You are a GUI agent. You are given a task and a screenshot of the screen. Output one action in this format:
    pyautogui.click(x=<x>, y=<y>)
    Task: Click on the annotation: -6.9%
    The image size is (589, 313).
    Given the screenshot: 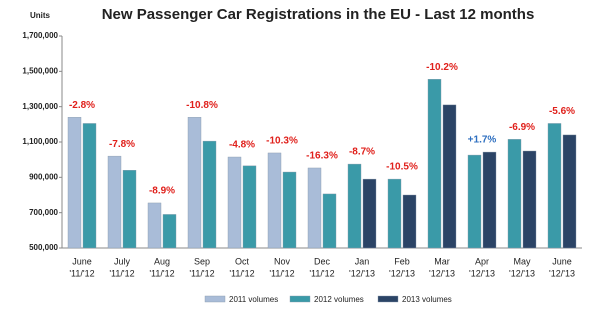 What is the action you would take?
    pyautogui.click(x=522, y=127)
    